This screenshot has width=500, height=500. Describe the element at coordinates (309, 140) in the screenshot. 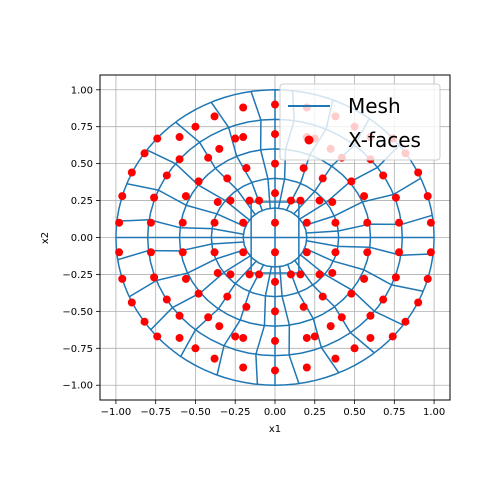

I see `legend-dot-swatch` at that location.